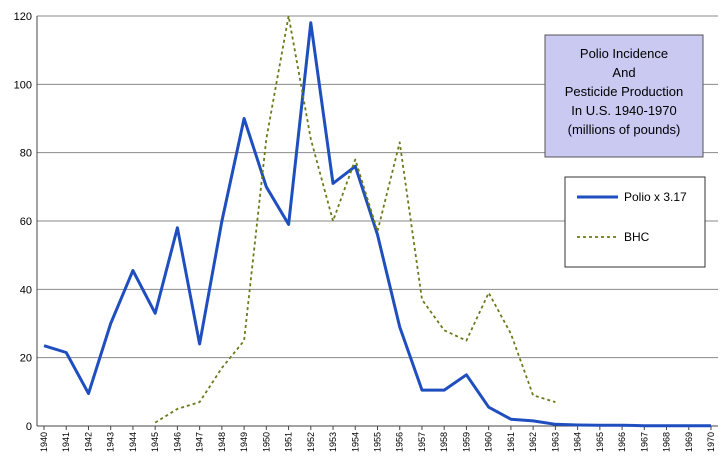  I want to click on x-tick-label: 1961, so click(511, 442).